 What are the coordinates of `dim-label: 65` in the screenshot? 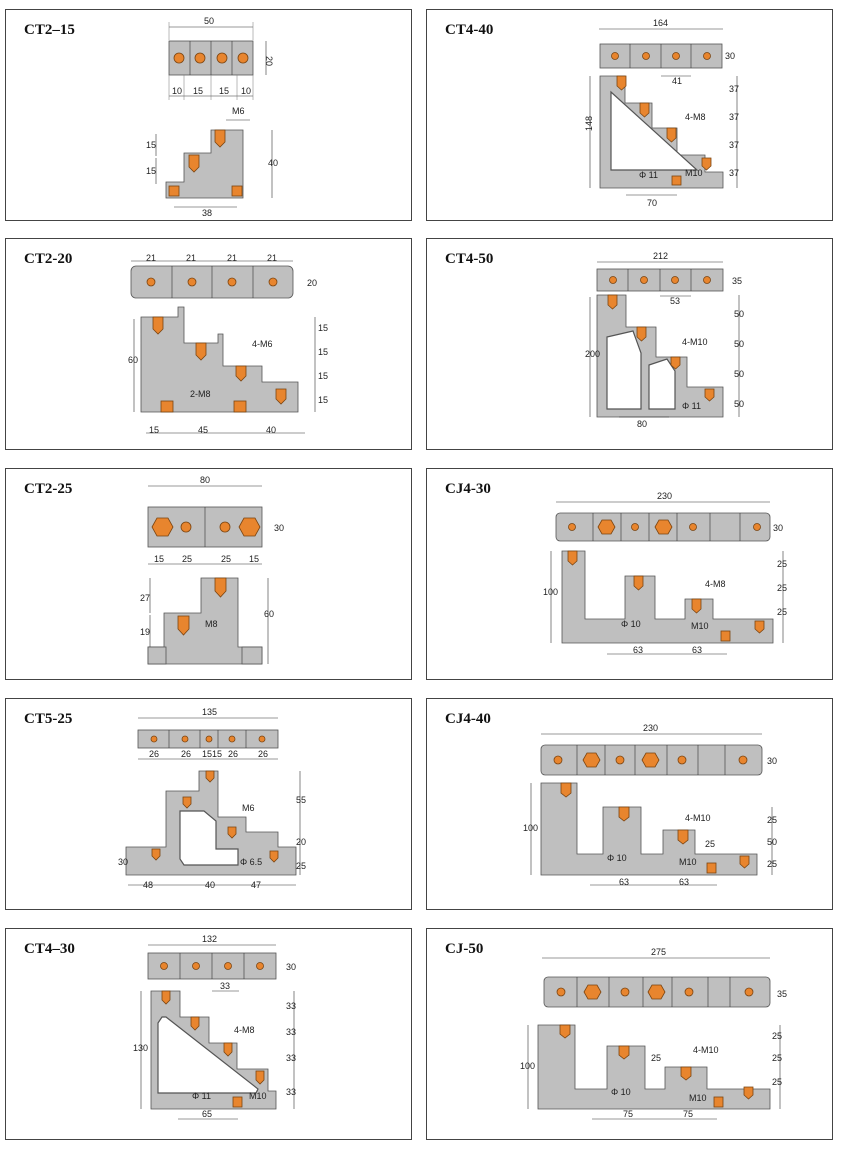 It's located at (207, 1114).